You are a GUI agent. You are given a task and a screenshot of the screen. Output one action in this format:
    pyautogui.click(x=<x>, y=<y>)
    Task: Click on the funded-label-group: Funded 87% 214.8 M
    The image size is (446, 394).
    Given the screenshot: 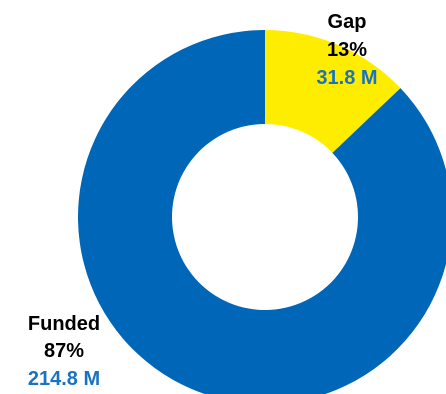 What is the action you would take?
    pyautogui.click(x=64, y=351)
    